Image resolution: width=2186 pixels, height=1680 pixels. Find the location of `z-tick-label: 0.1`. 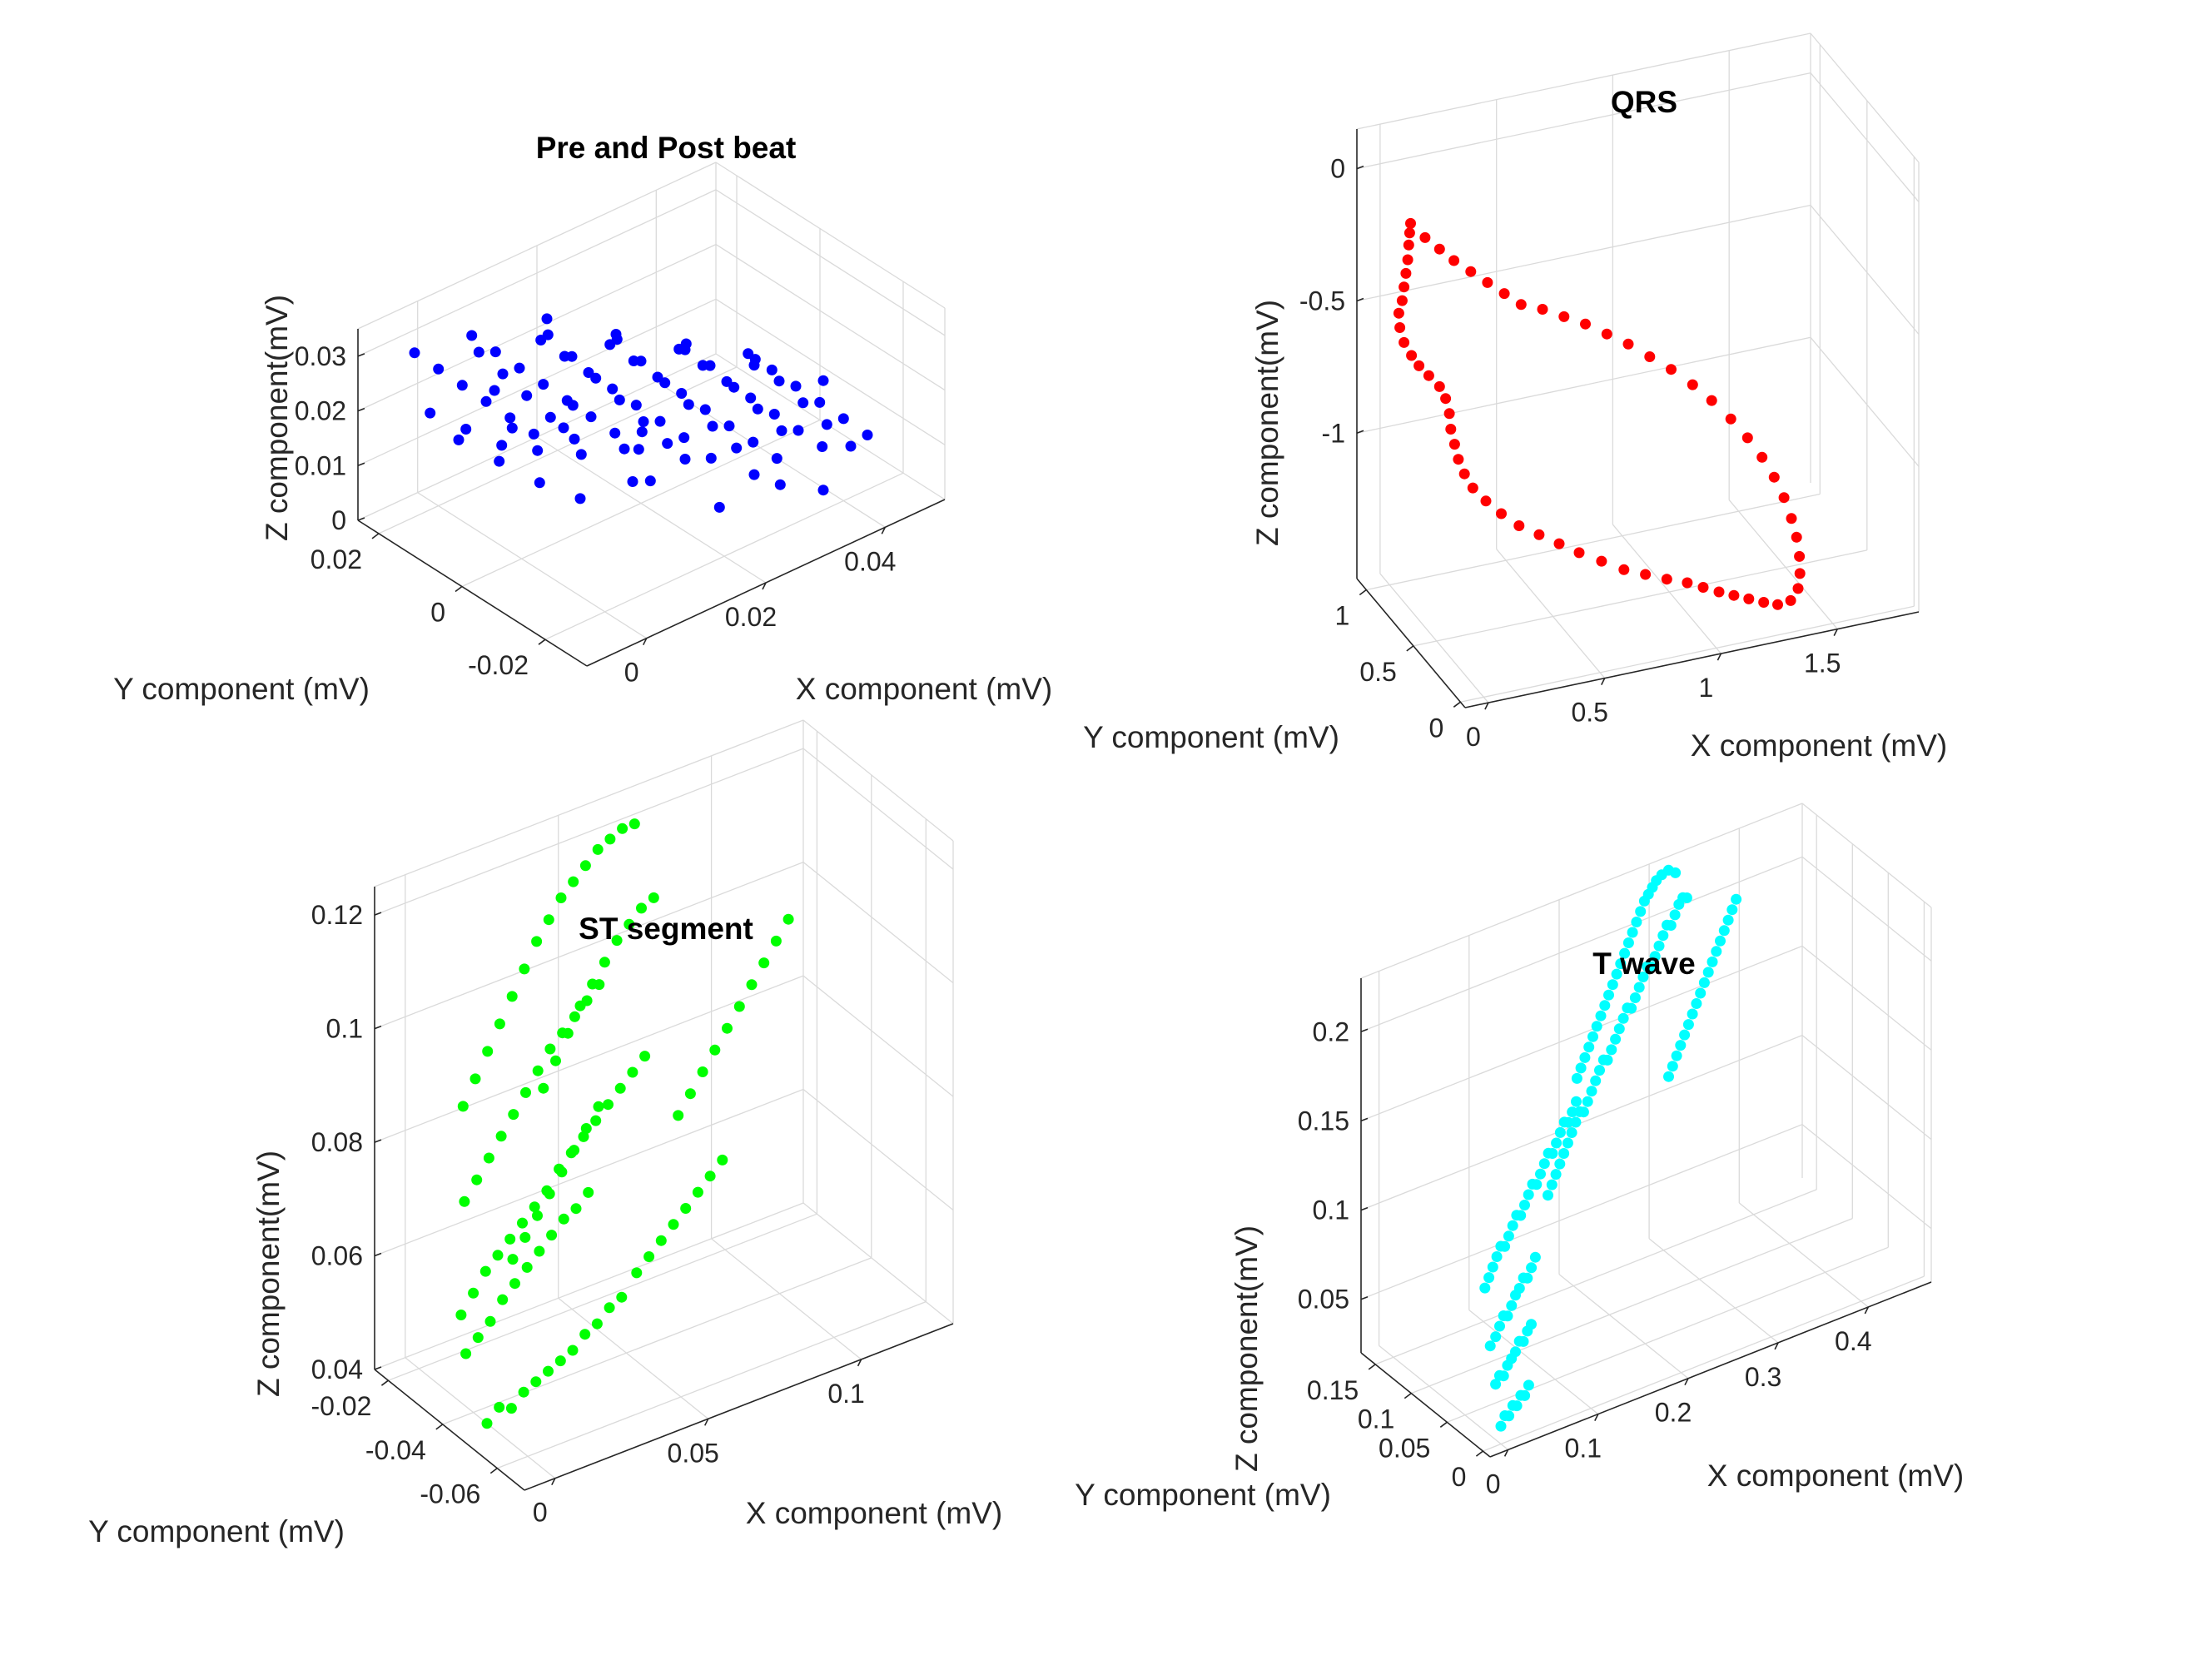

z-tick-label: 0.1 is located at coordinates (344, 1029).